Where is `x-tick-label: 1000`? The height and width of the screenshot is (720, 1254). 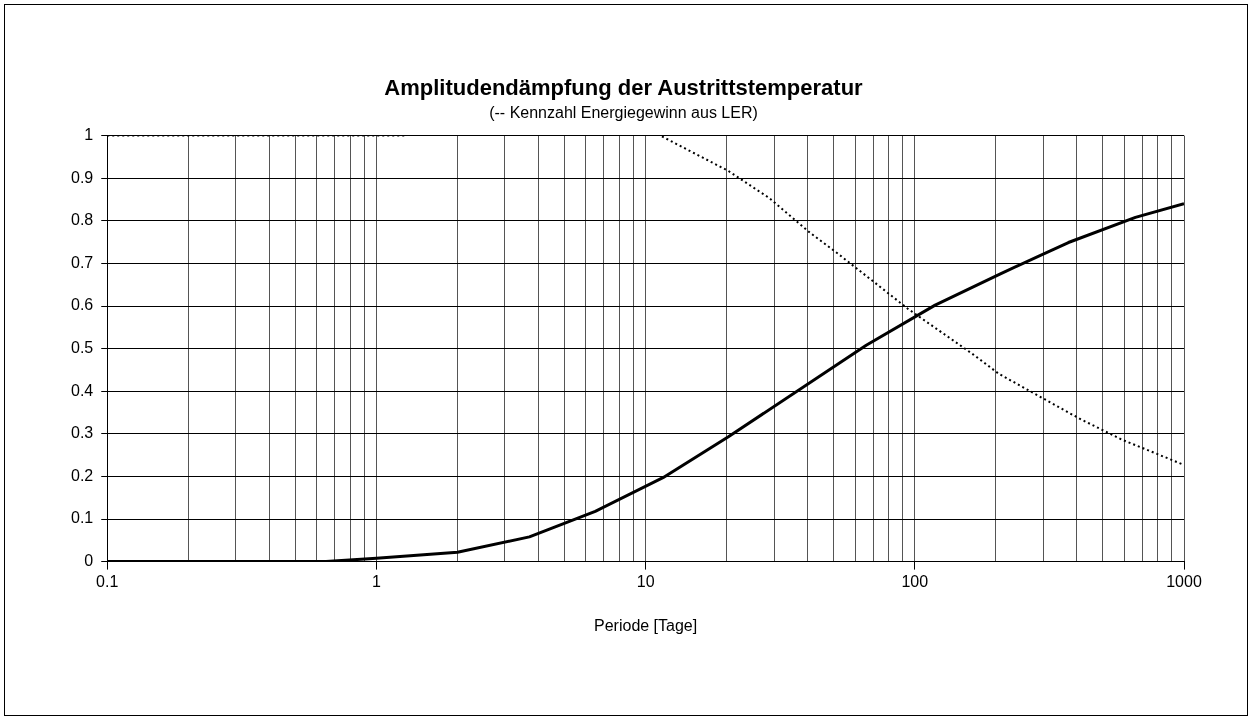 x-tick-label: 1000 is located at coordinates (1184, 581).